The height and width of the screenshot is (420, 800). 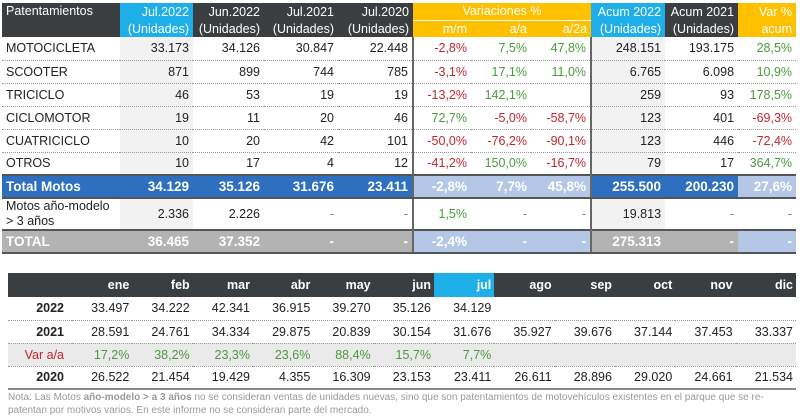 What do you see at coordinates (61, 95) in the screenshot?
I see `row-label: TRICICLO` at bounding box center [61, 95].